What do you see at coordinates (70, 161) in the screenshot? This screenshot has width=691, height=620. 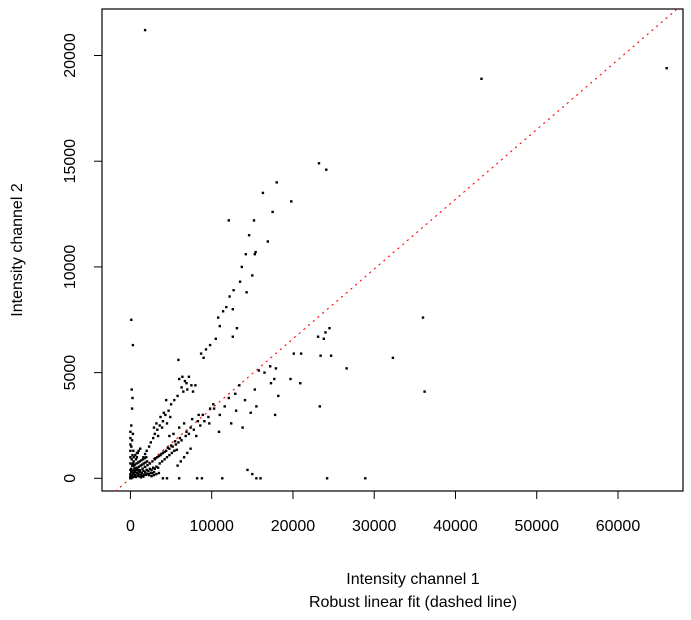 I see `y-tick-label: 15000` at bounding box center [70, 161].